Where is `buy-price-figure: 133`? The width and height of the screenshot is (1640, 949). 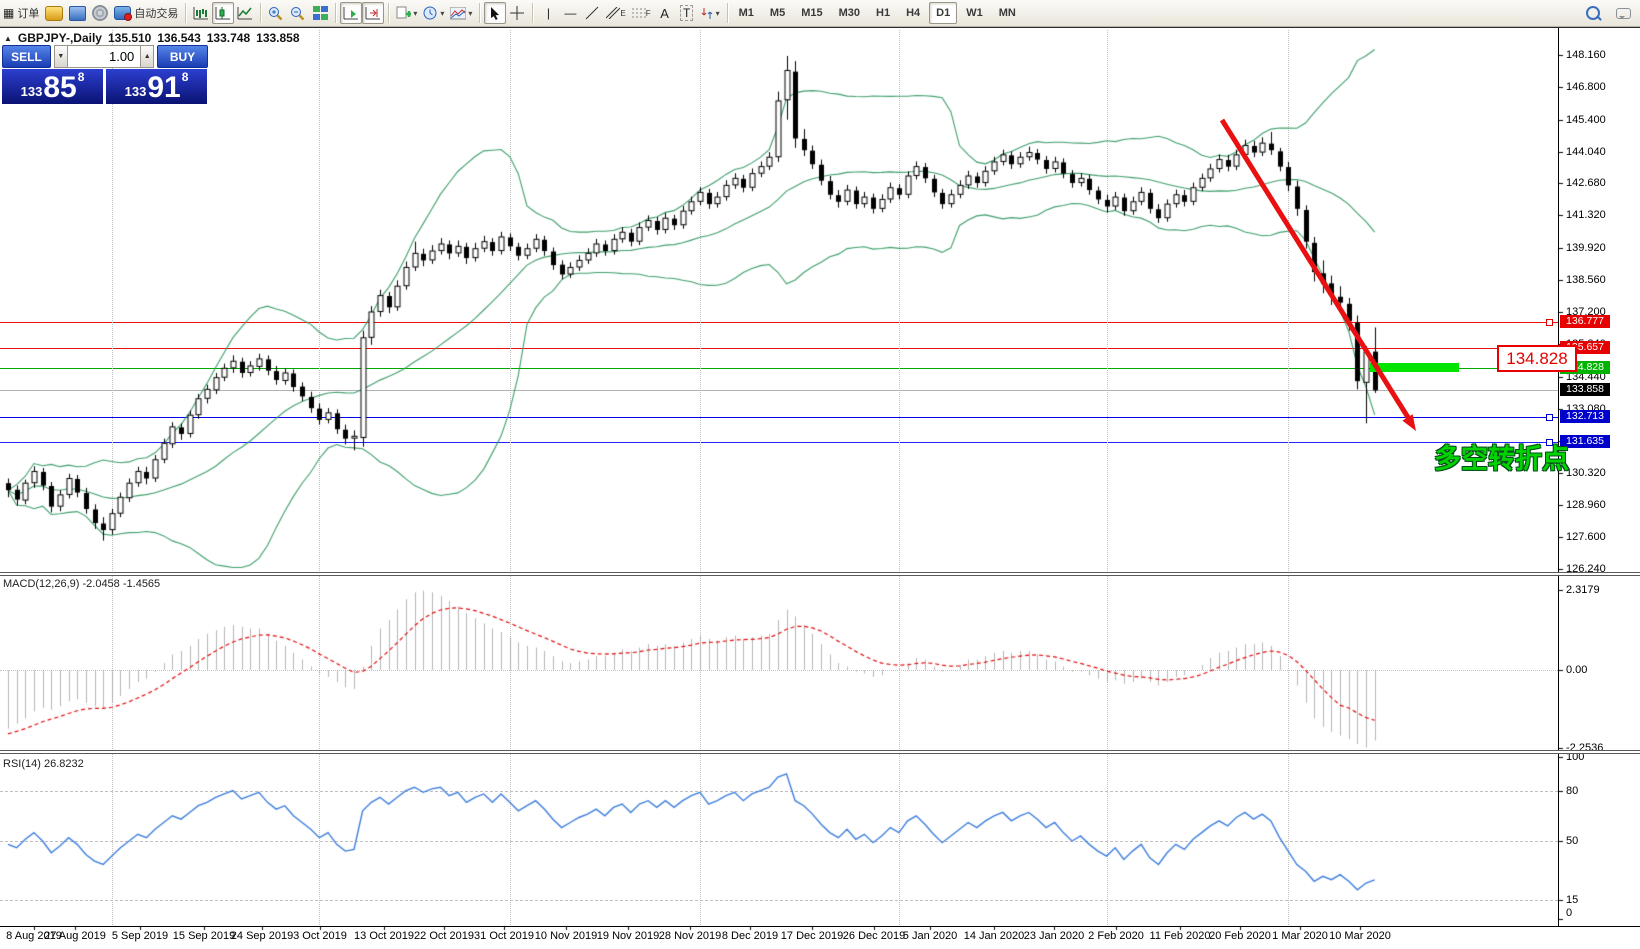
buy-price-figure: 133 is located at coordinates (135, 91).